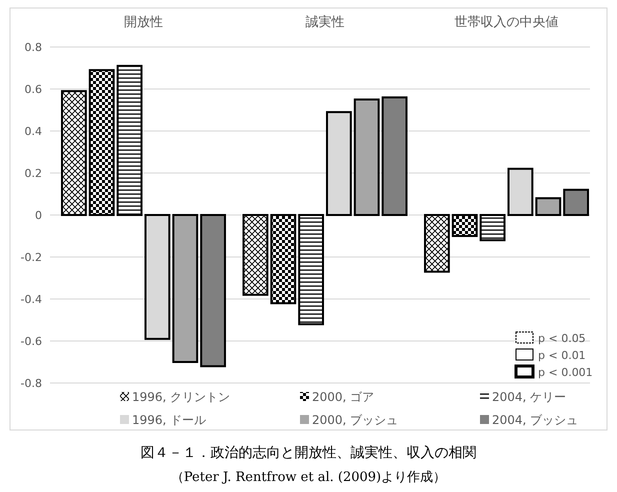  What do you see at coordinates (308, 453) in the screenshot?
I see `text: 図４－１．政治的志向と開放性、誠実性、収入の相関` at bounding box center [308, 453].